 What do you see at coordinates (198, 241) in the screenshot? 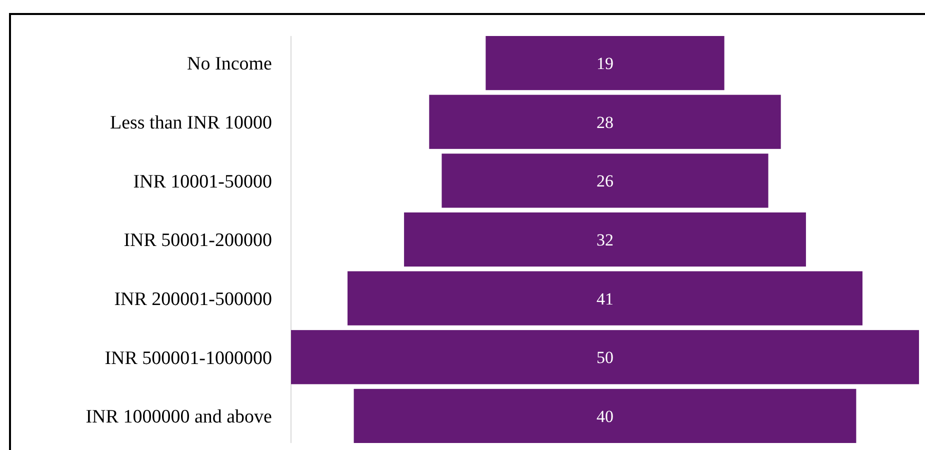
I see `category-label: INR 50001-200000` at bounding box center [198, 241].